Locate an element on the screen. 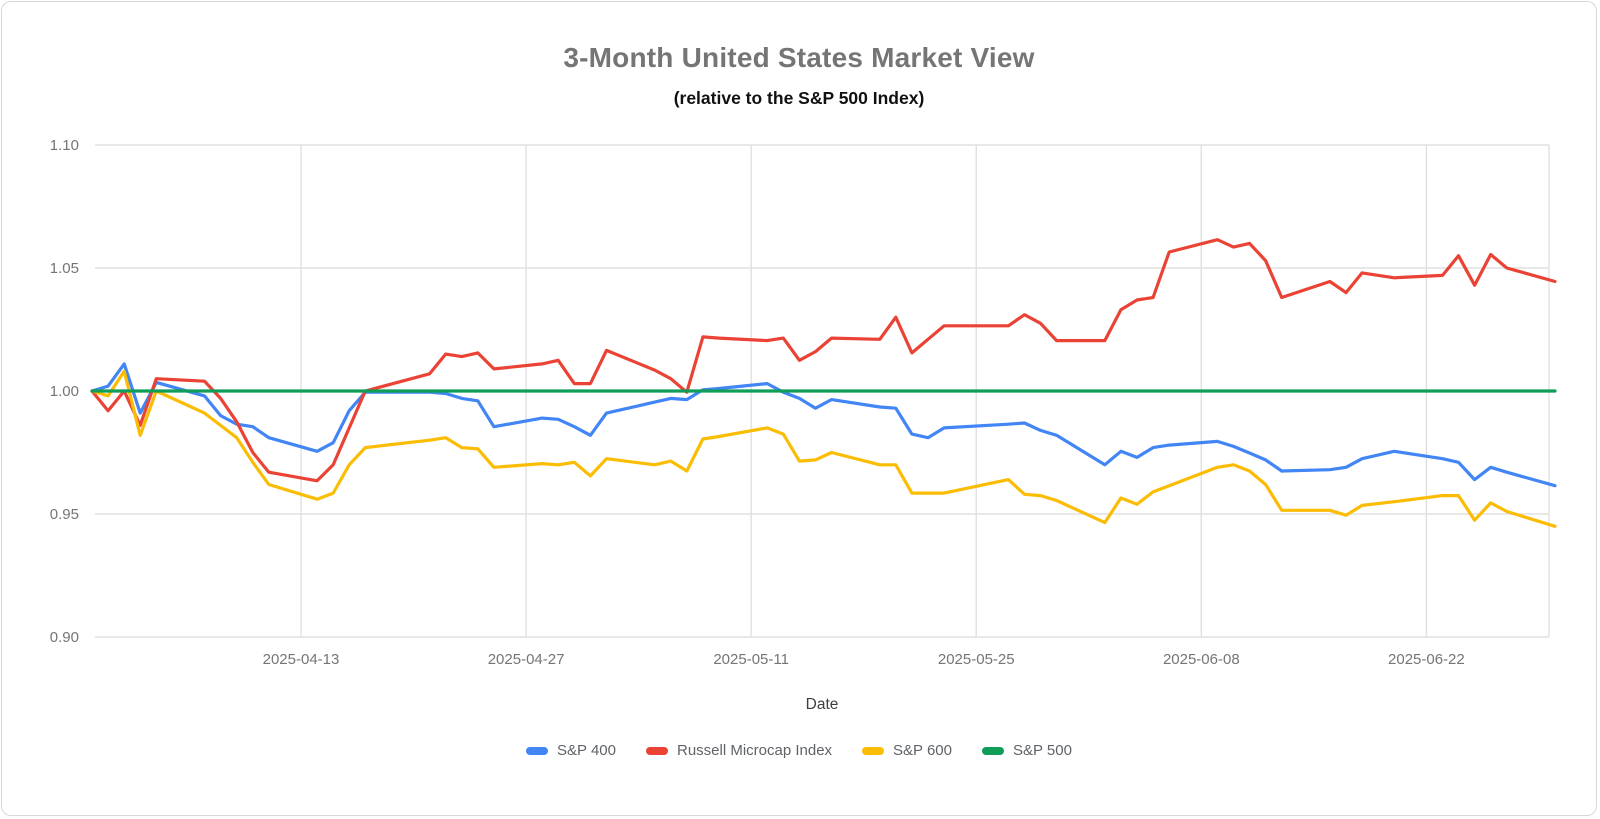  legend-item-russell_microcap: Russell Microcap Index is located at coordinates (739, 750).